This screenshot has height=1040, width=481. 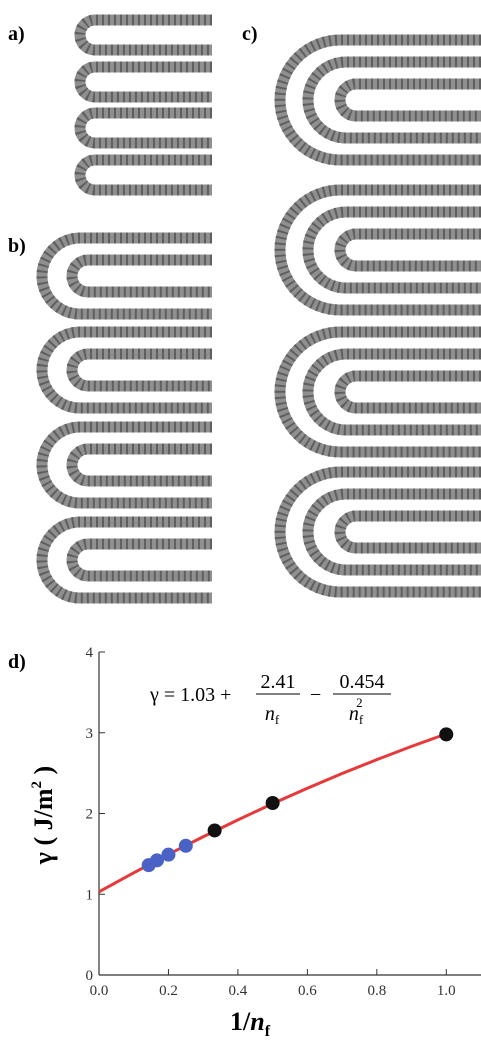 I want to click on y-tick-label: 0, so click(x=90, y=976).